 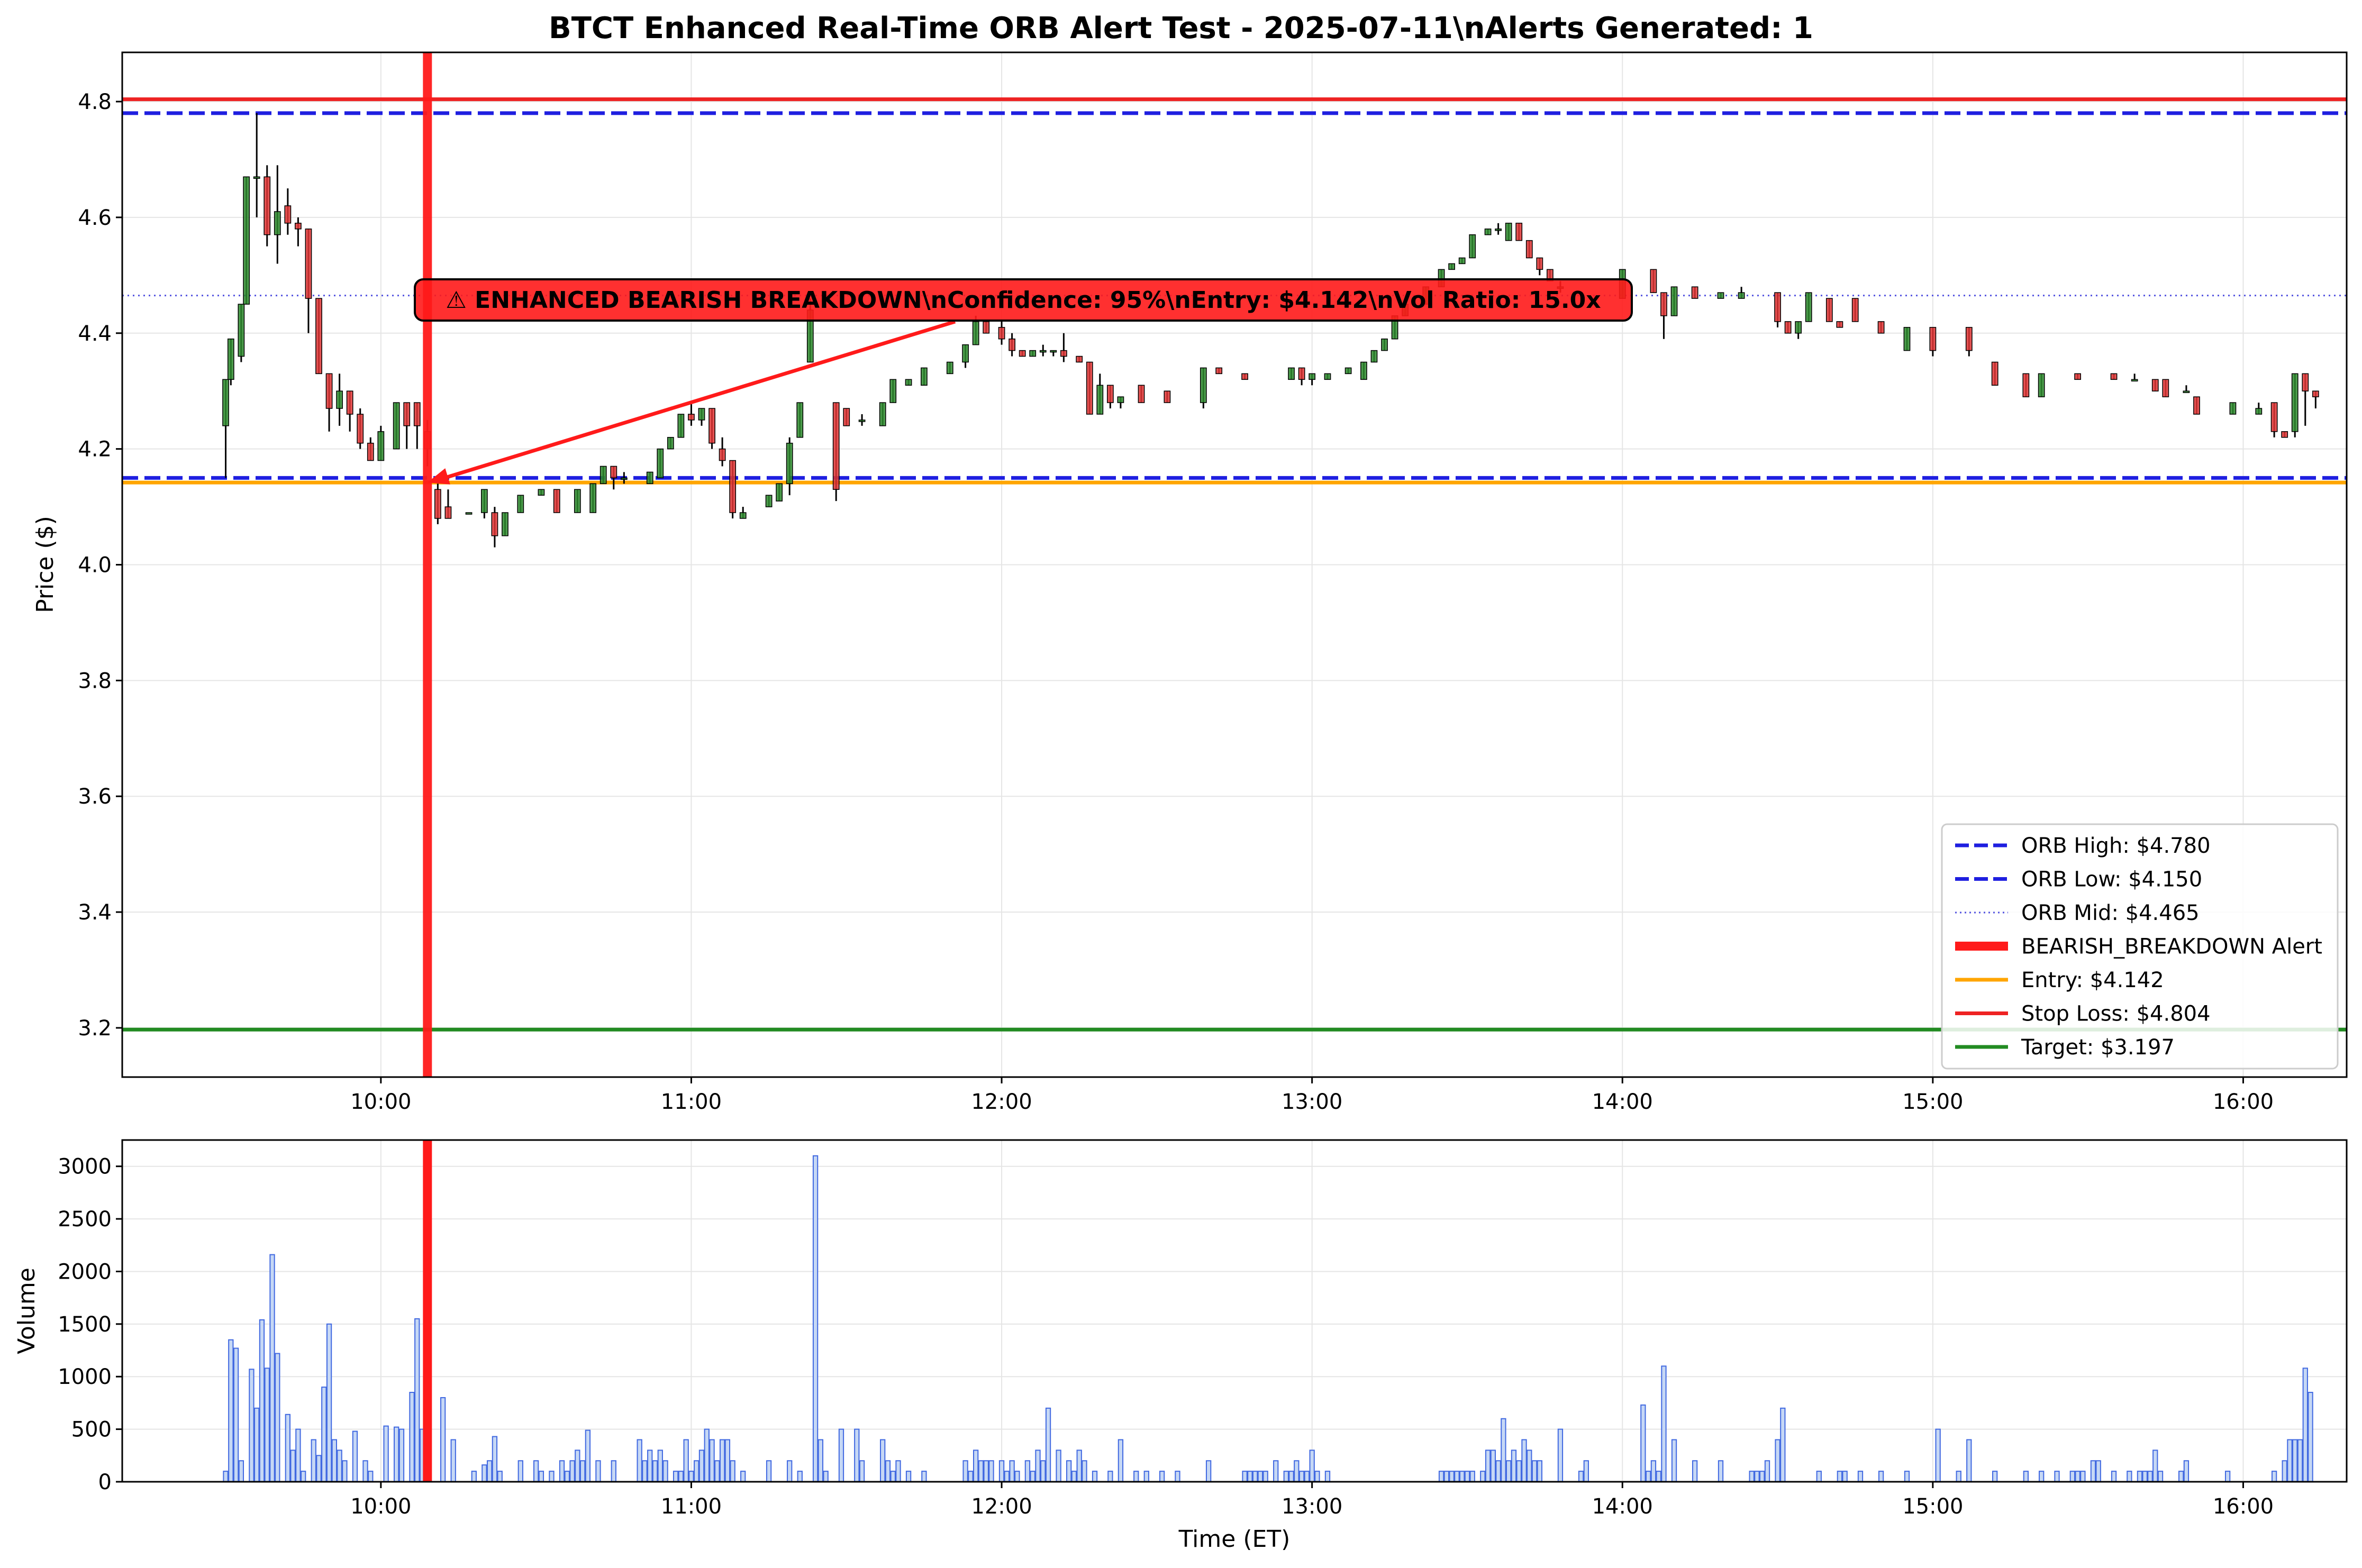 I want to click on price-y-tick-label: 4.0, so click(x=95, y=565).